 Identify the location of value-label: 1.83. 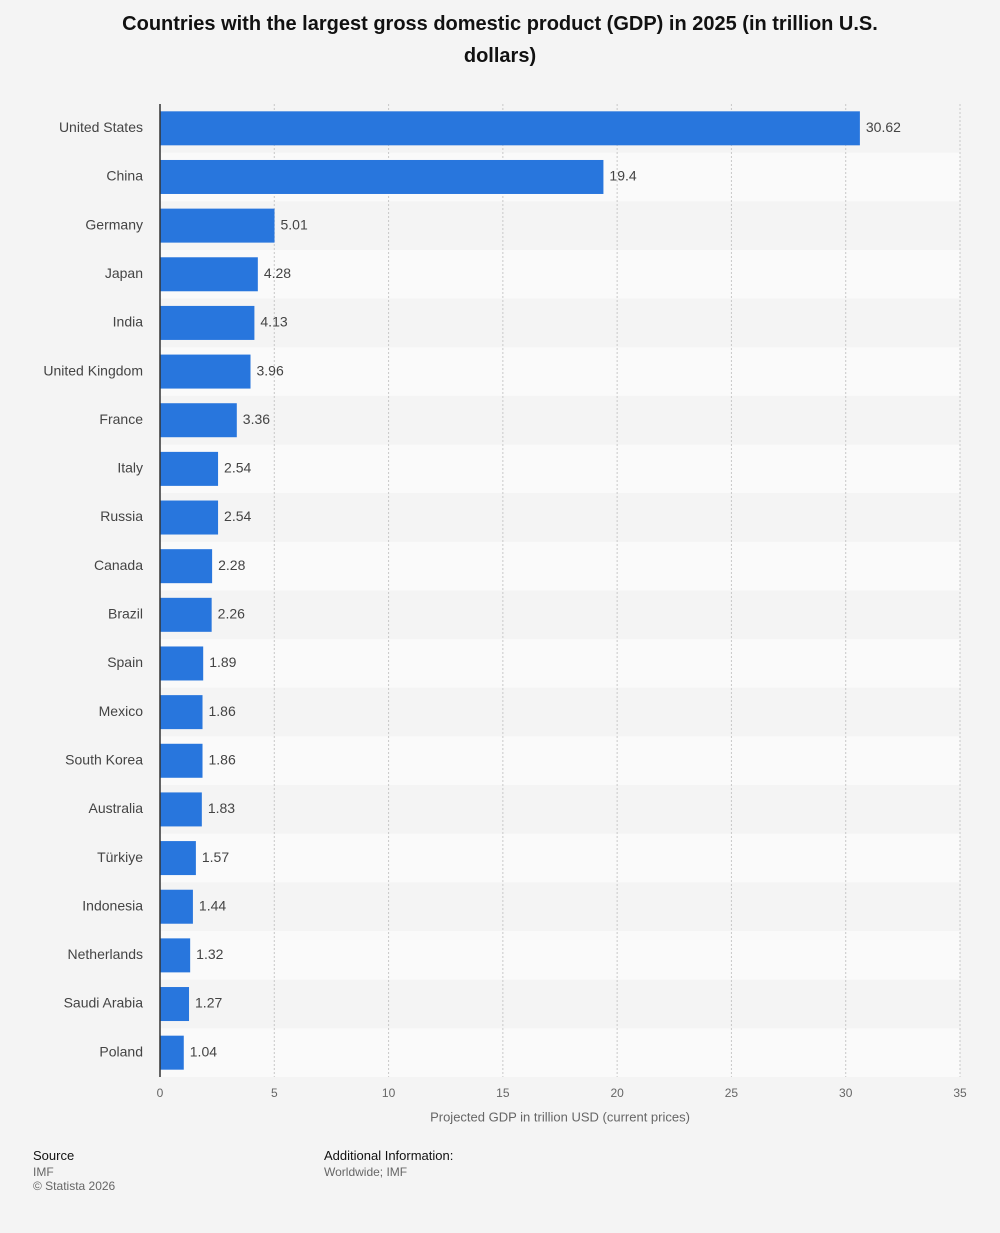
(221, 808).